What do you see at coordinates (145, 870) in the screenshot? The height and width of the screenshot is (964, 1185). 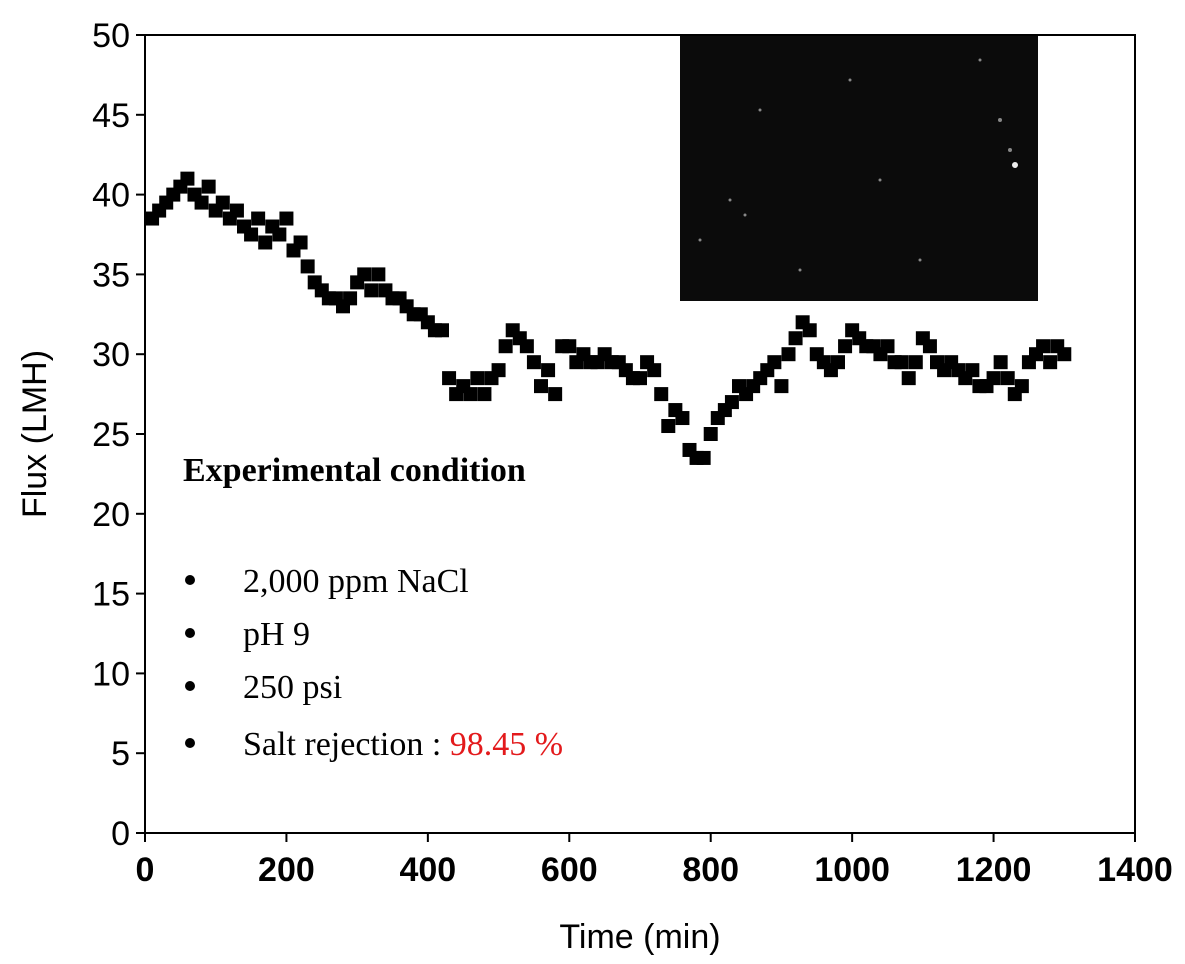 I see `x-tick-label: 0` at bounding box center [145, 870].